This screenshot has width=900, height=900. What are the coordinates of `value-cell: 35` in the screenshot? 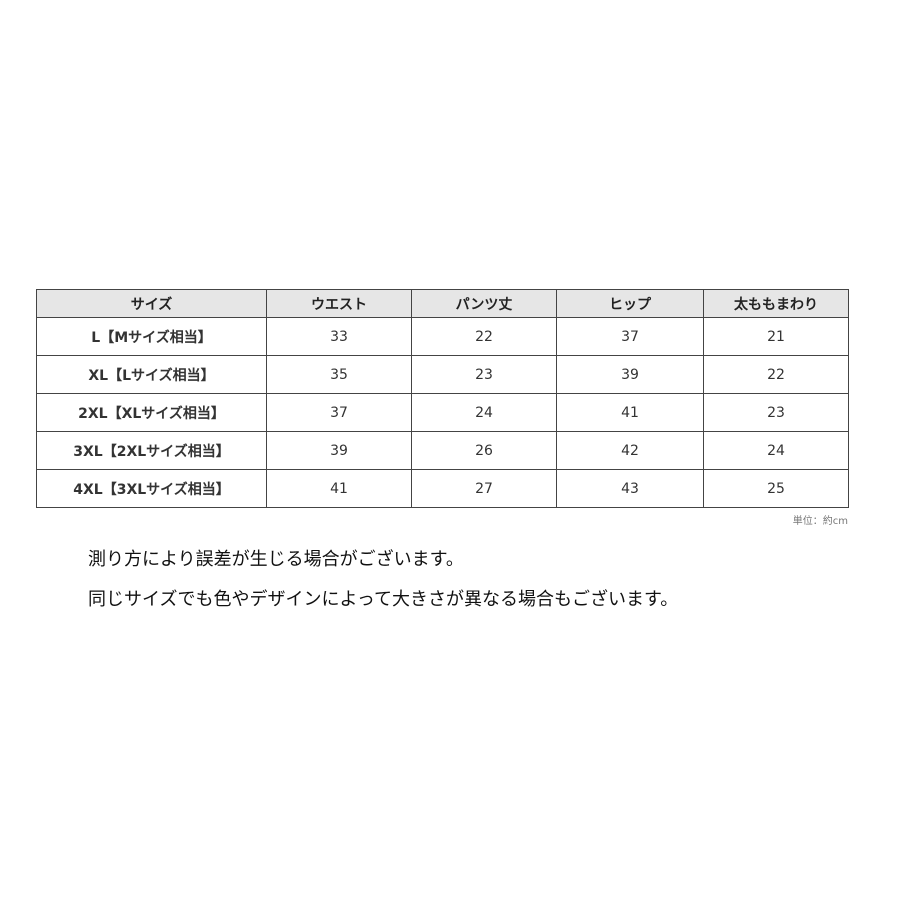 It's located at (339, 374).